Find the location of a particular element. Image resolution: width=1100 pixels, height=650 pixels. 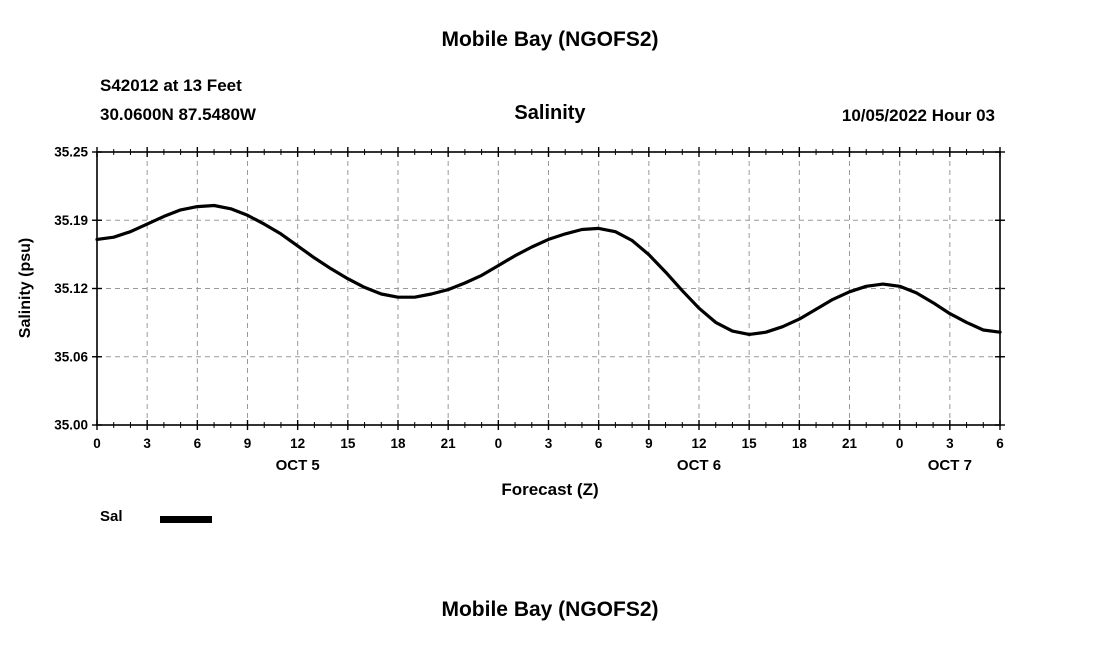

day-label: OCT 5 is located at coordinates (298, 465).